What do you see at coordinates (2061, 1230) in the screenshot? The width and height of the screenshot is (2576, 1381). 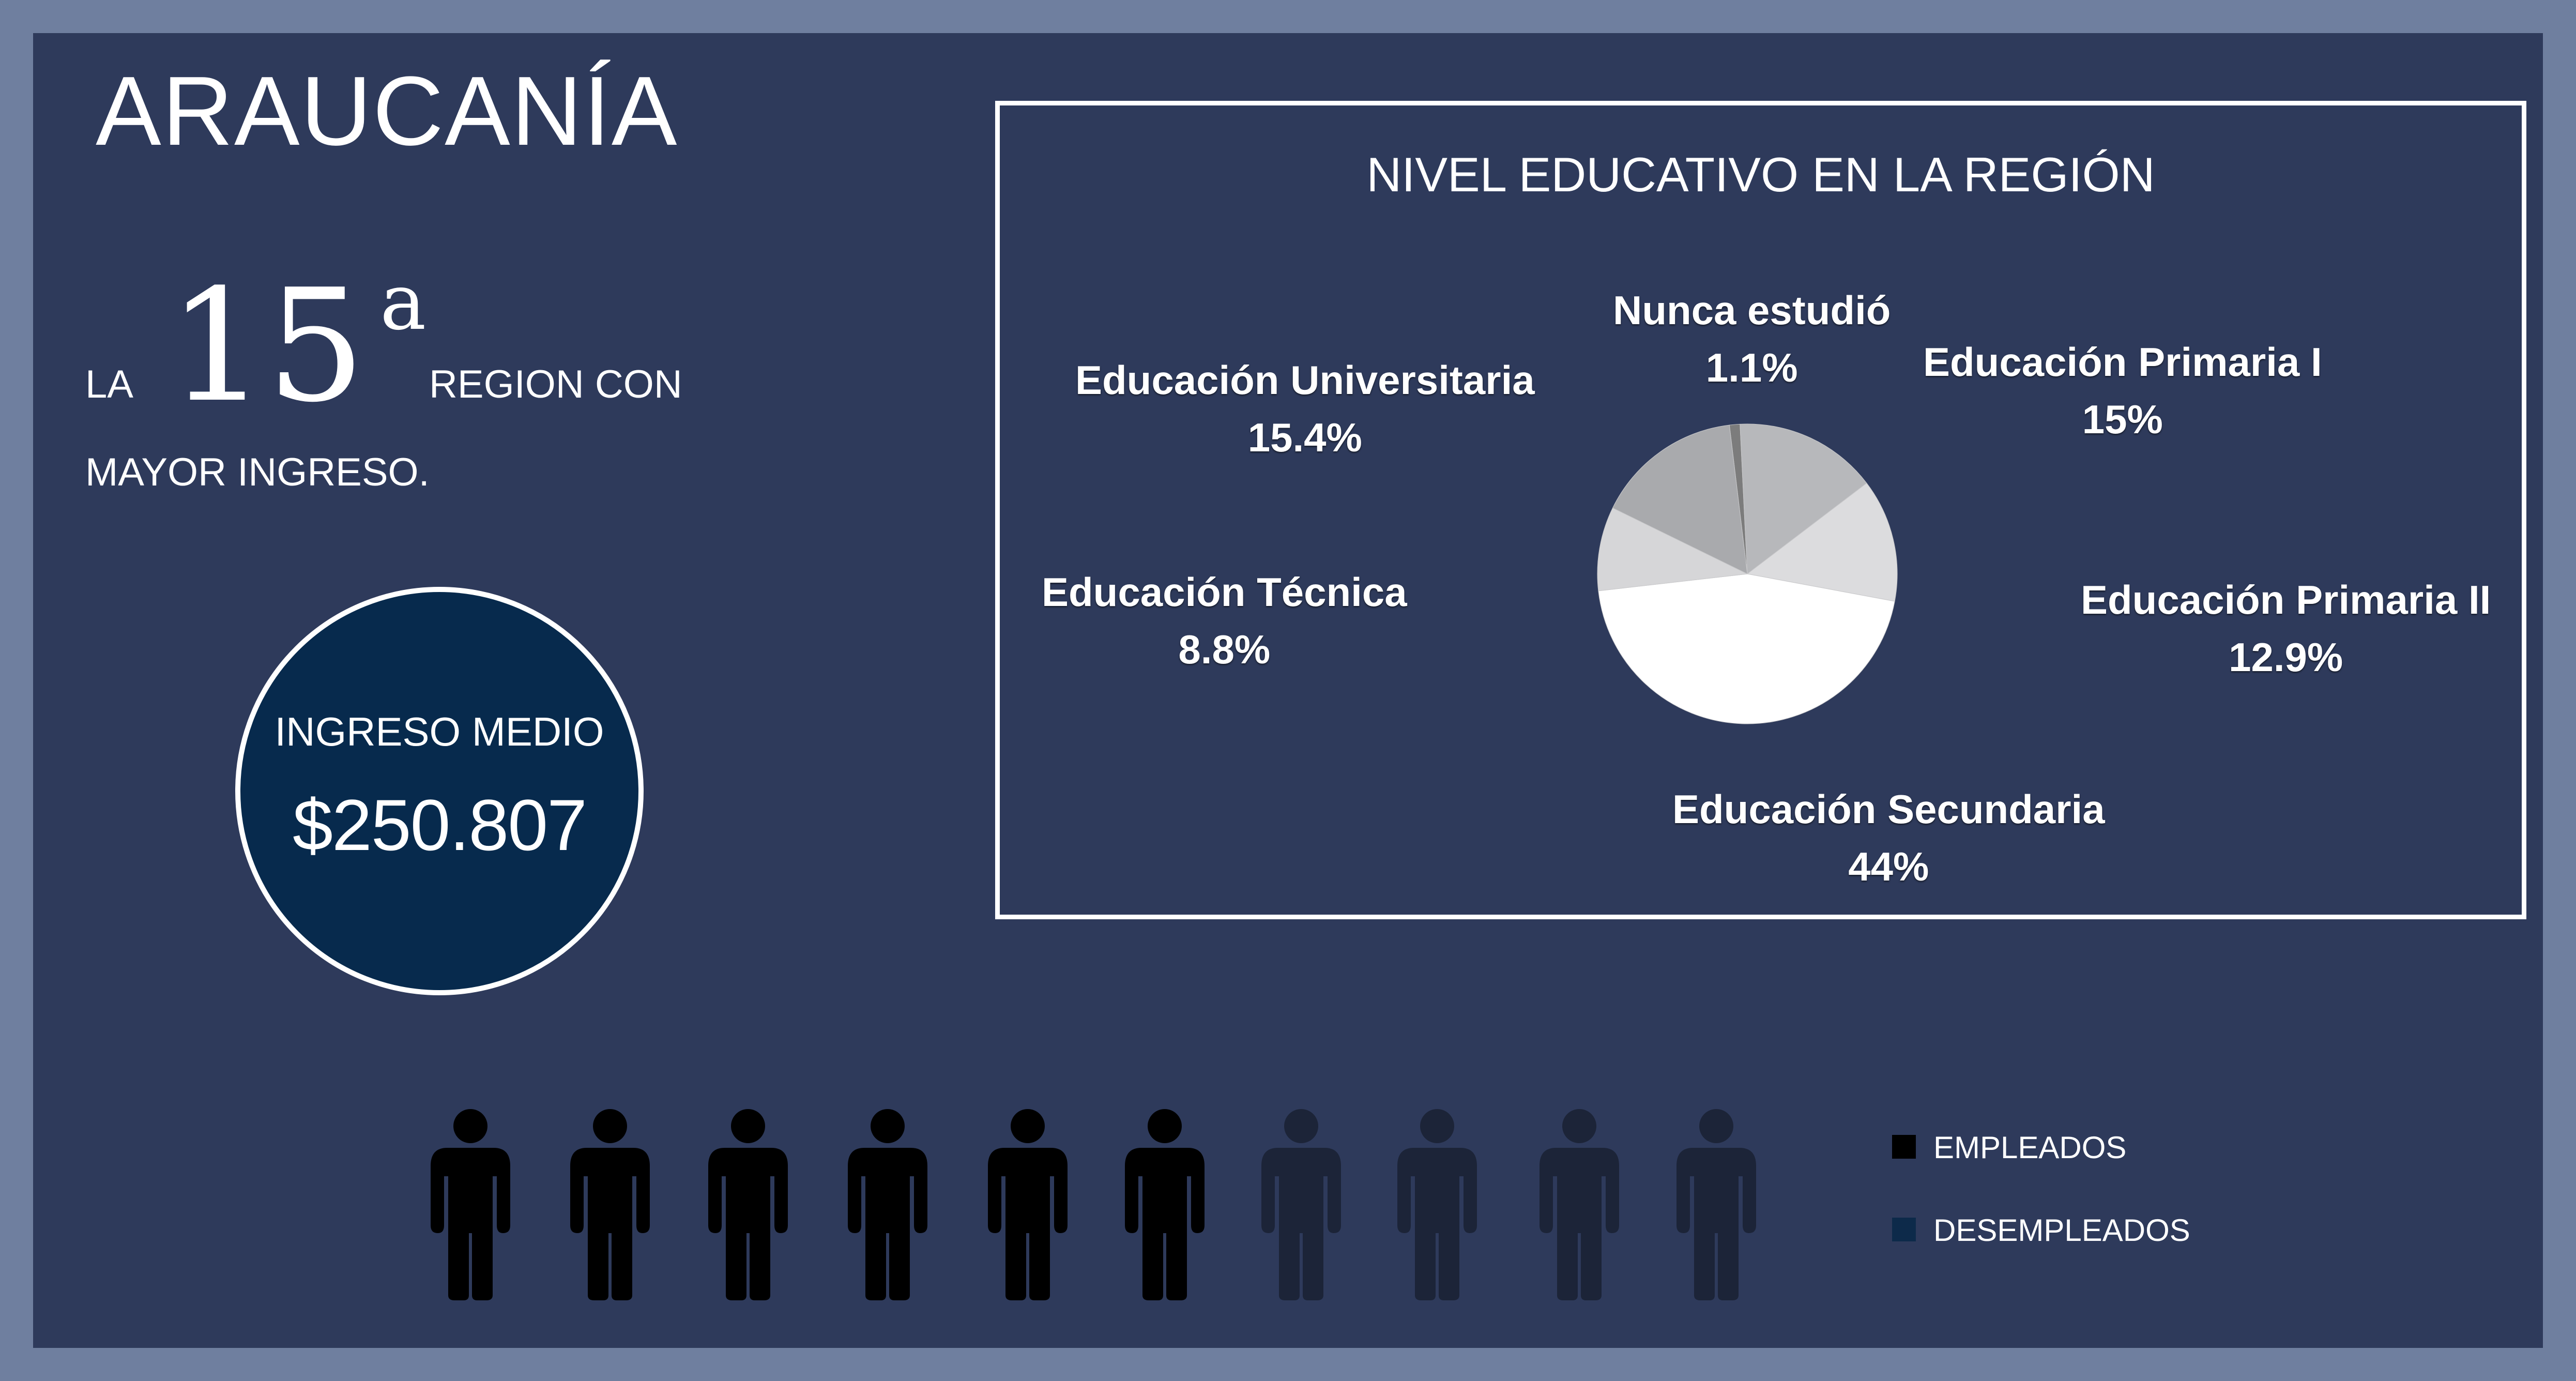 I see `legend-label-unemployed: DESEMPLEADOS` at bounding box center [2061, 1230].